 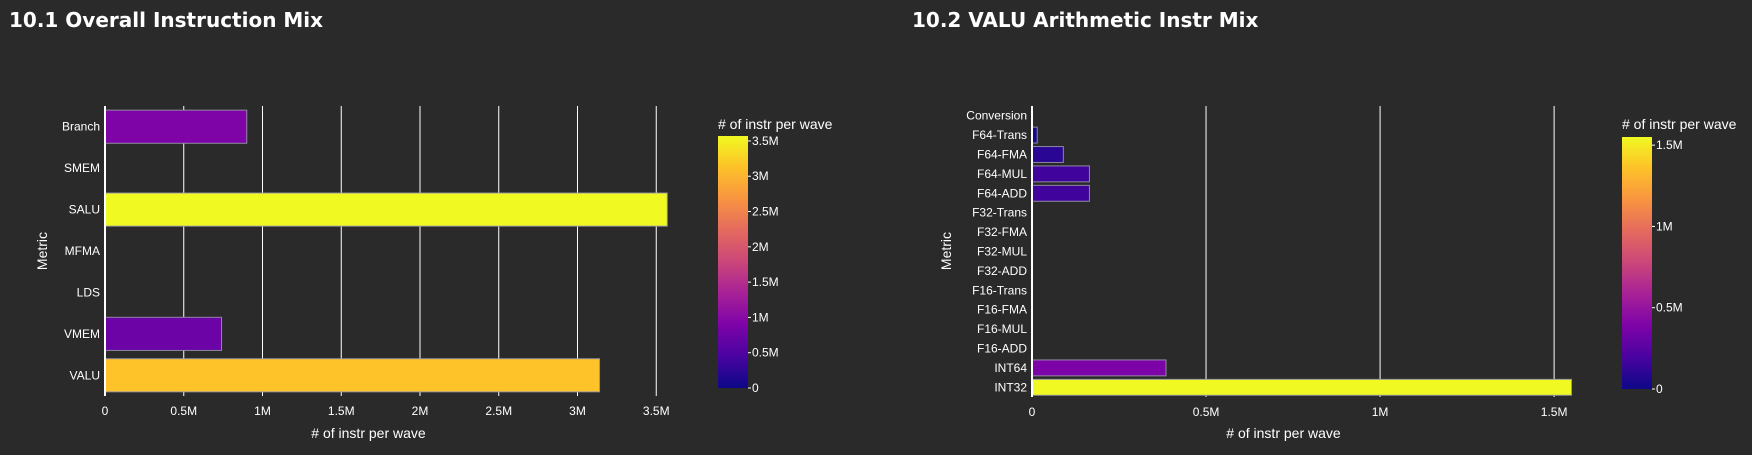 I want to click on y-tick-label: F16-MUL, so click(x=1002, y=329).